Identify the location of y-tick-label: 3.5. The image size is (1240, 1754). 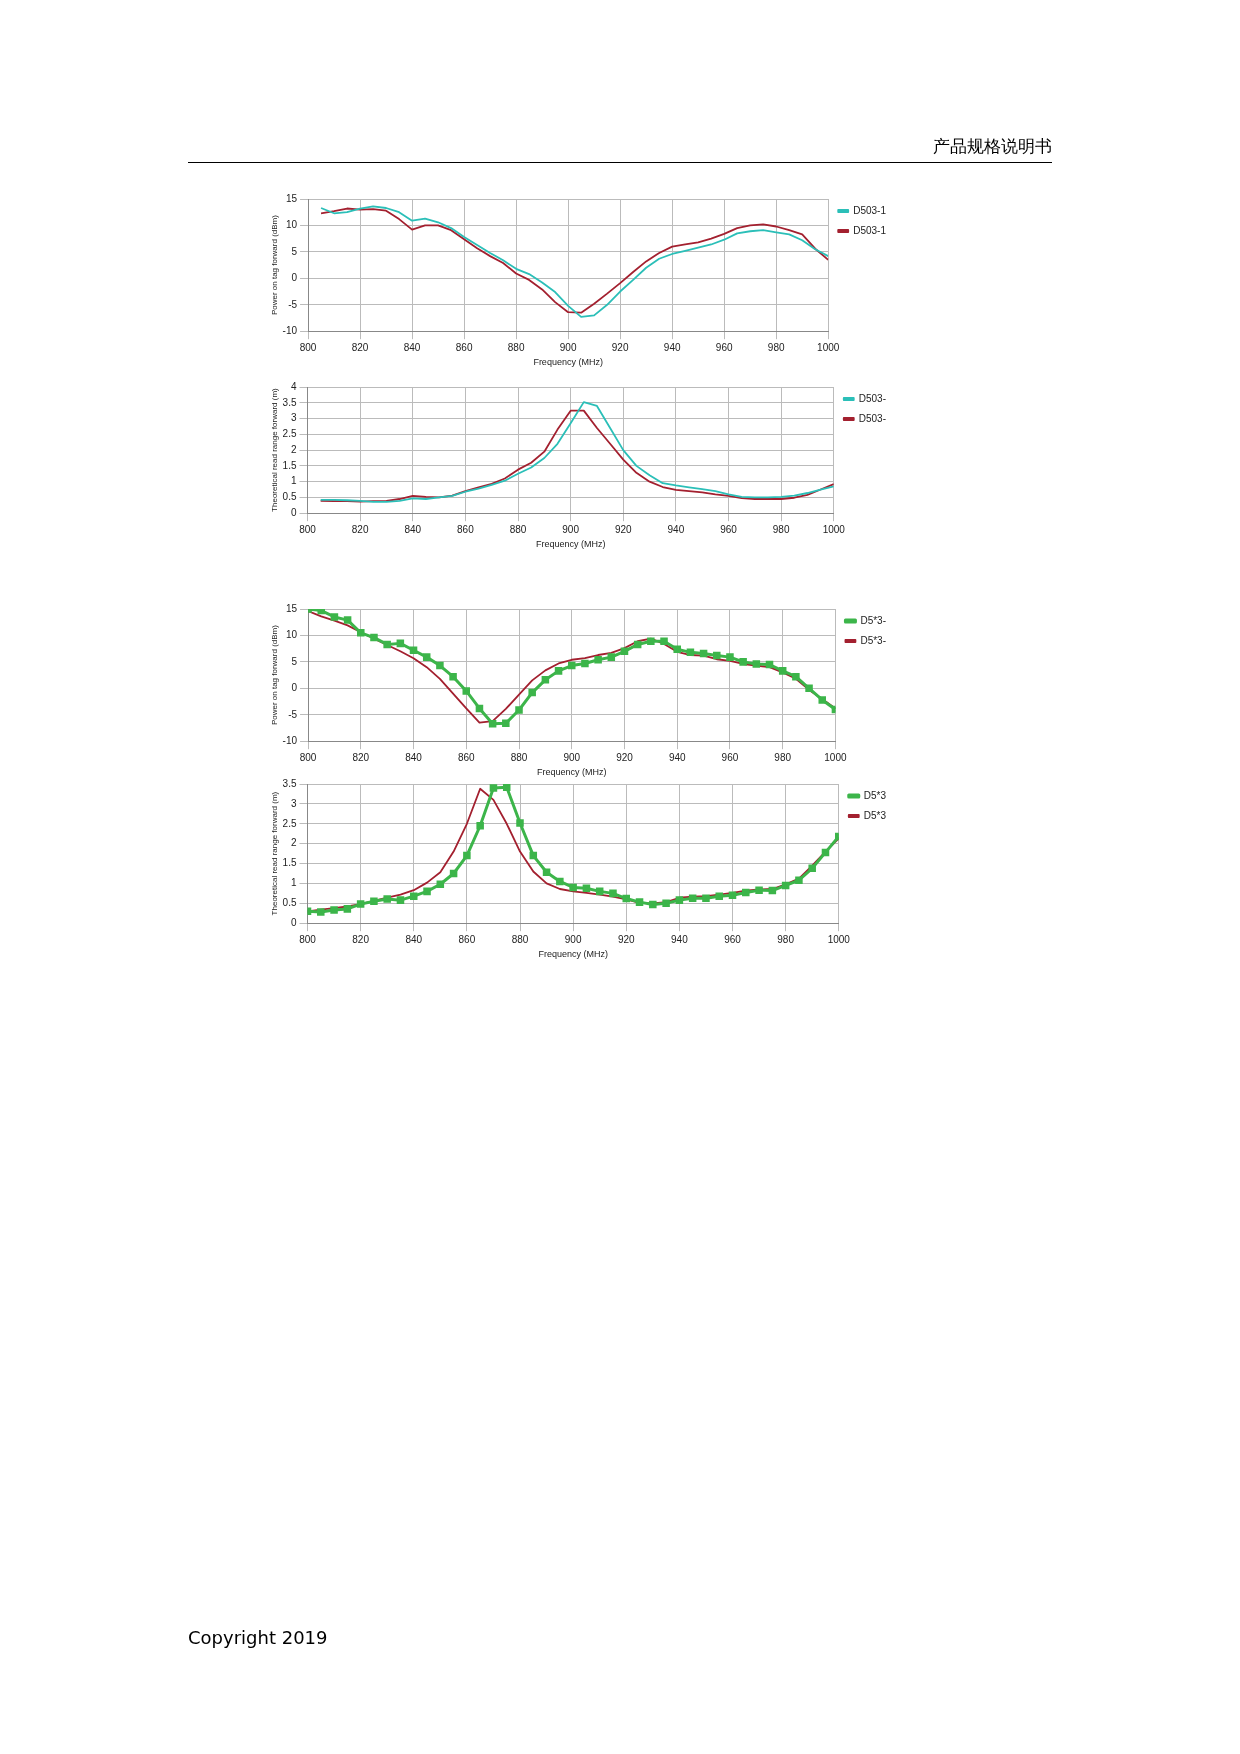
(289, 783).